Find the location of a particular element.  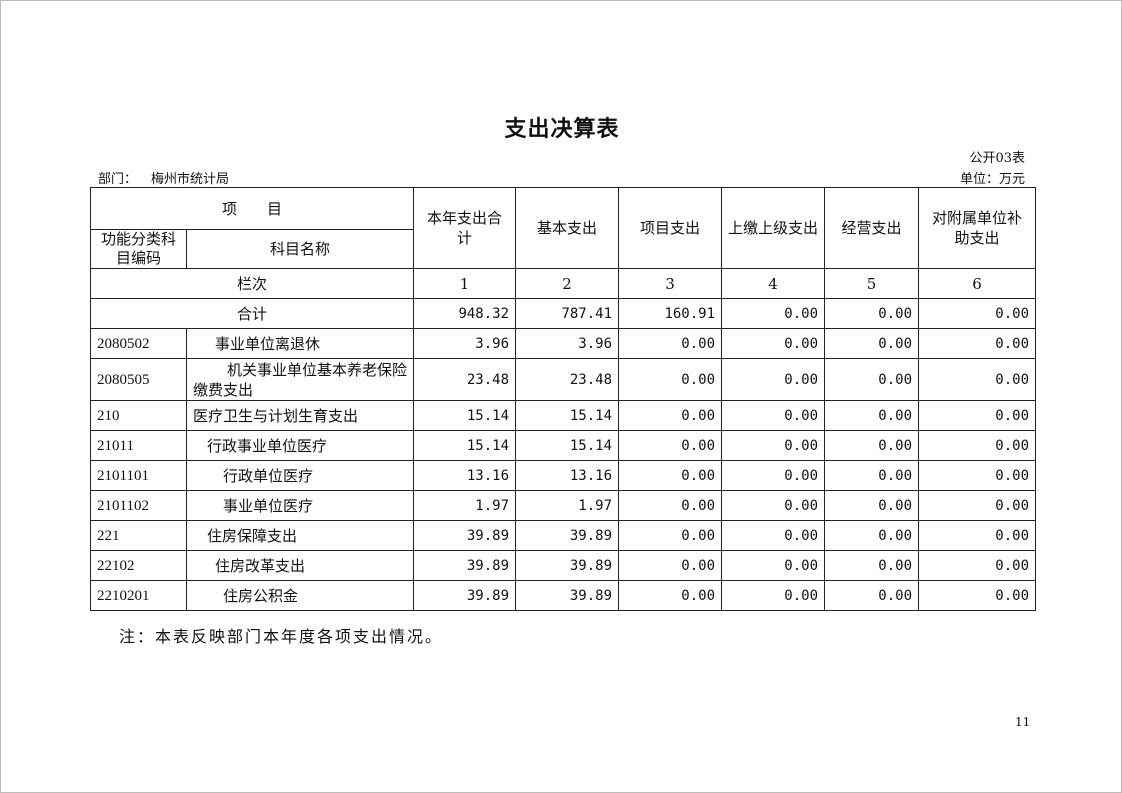

total-value: 0.00 is located at coordinates (872, 313).